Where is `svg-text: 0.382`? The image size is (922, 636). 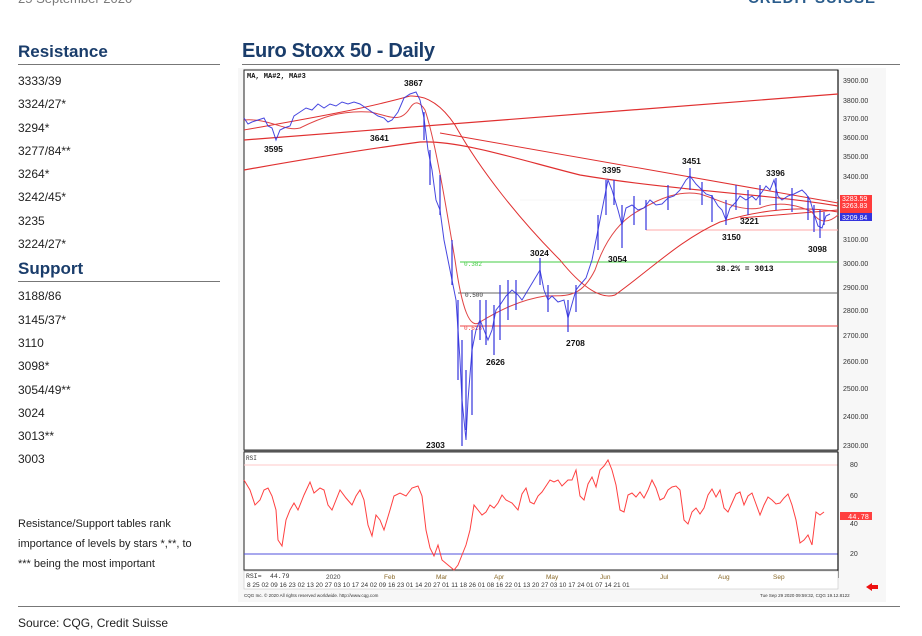 svg-text: 0.382 is located at coordinates (473, 264).